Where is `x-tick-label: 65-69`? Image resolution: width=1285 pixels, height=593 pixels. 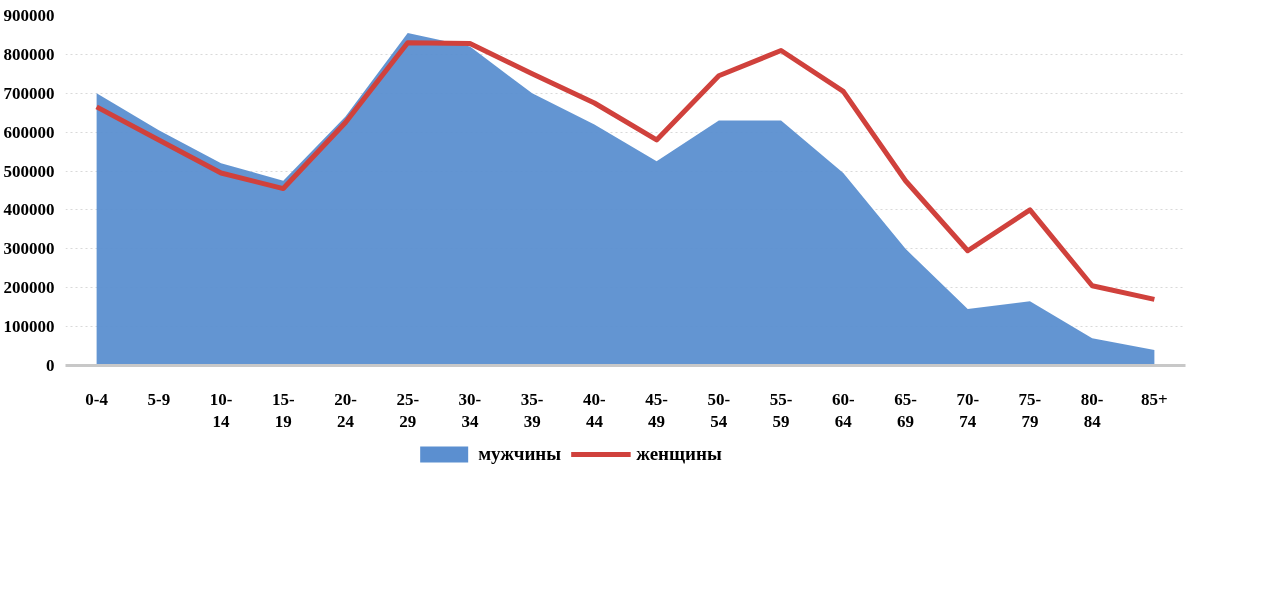 x-tick-label: 65-69 is located at coordinates (906, 410).